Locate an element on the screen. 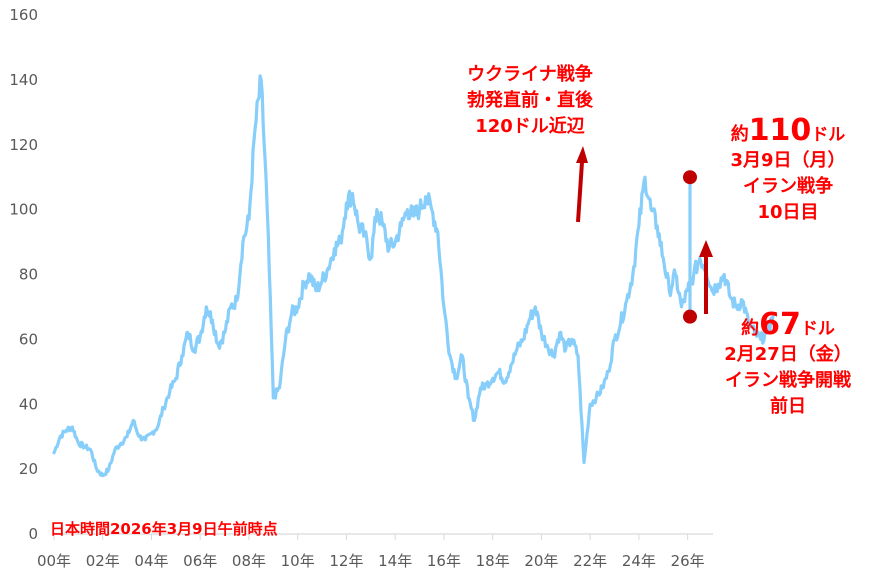 The width and height of the screenshot is (875, 574). annotation-ukraine-line1: ウクライナ戦争 is located at coordinates (530, 74).